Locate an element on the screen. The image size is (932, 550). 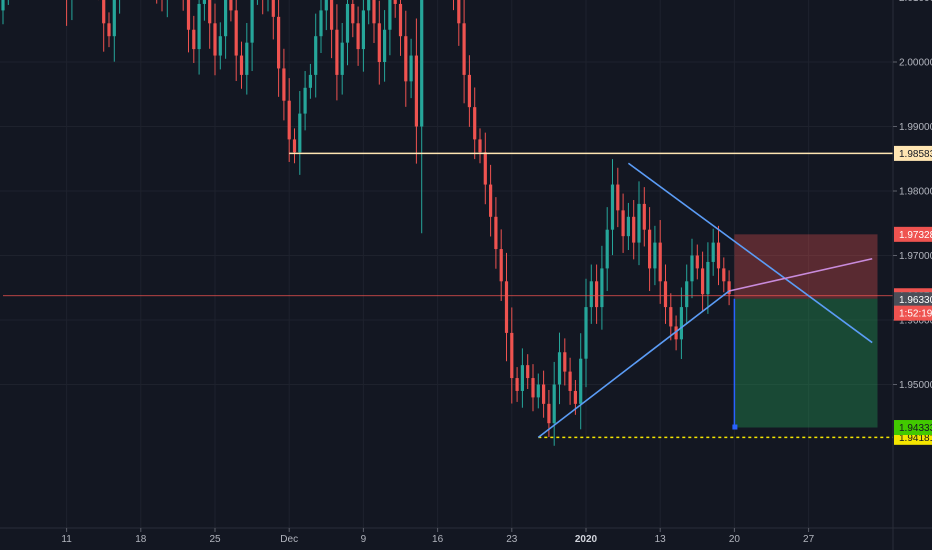
y-tick-label: 1.98000 is located at coordinates (915, 192).